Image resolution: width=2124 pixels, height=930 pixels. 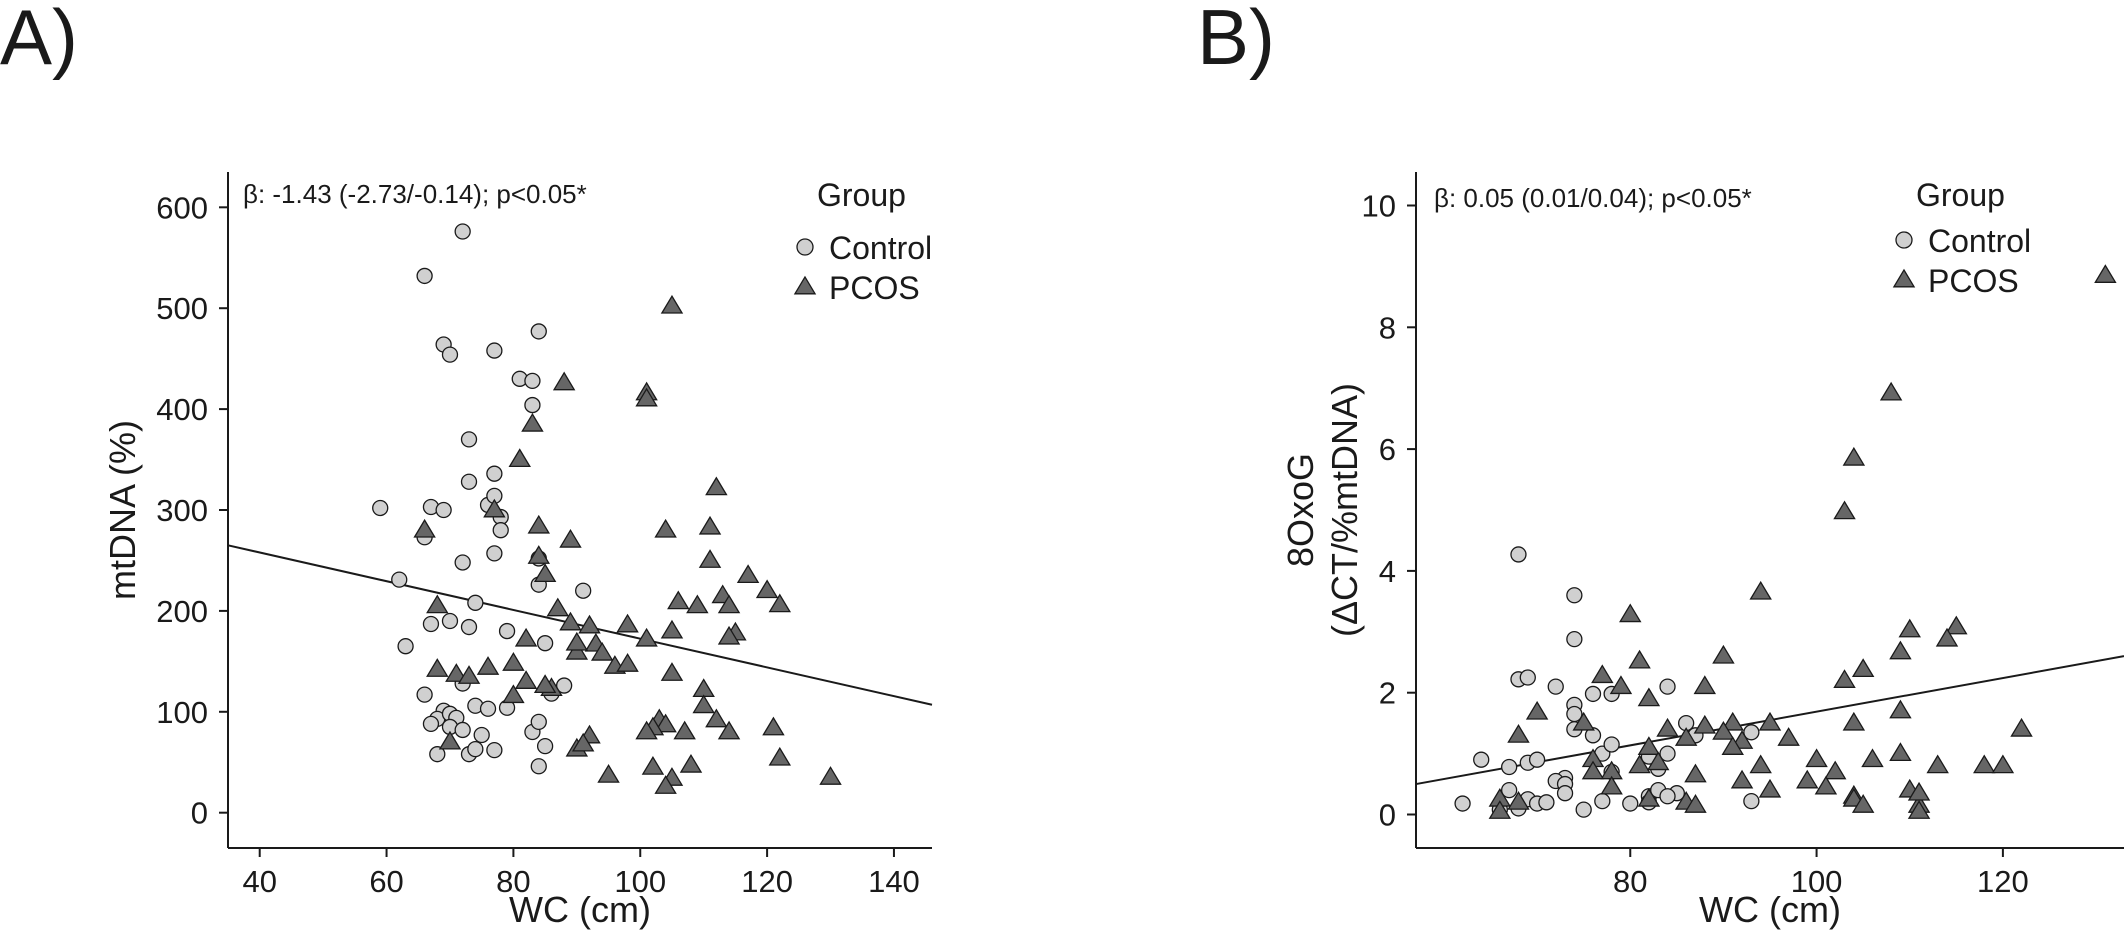 I want to click on y-tick-label-b: 4, so click(x=1387, y=571).